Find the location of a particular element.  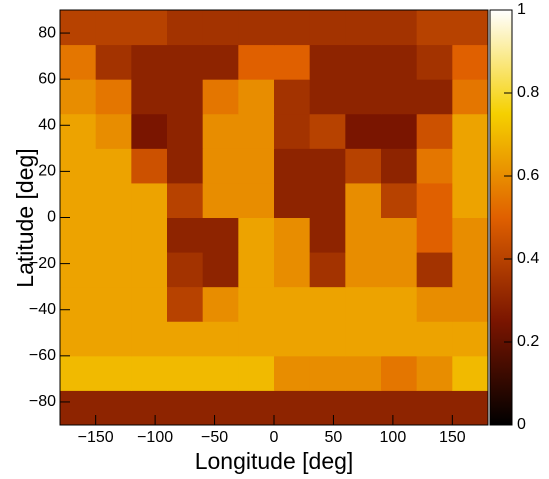

color-bar is located at coordinates (501, 217).